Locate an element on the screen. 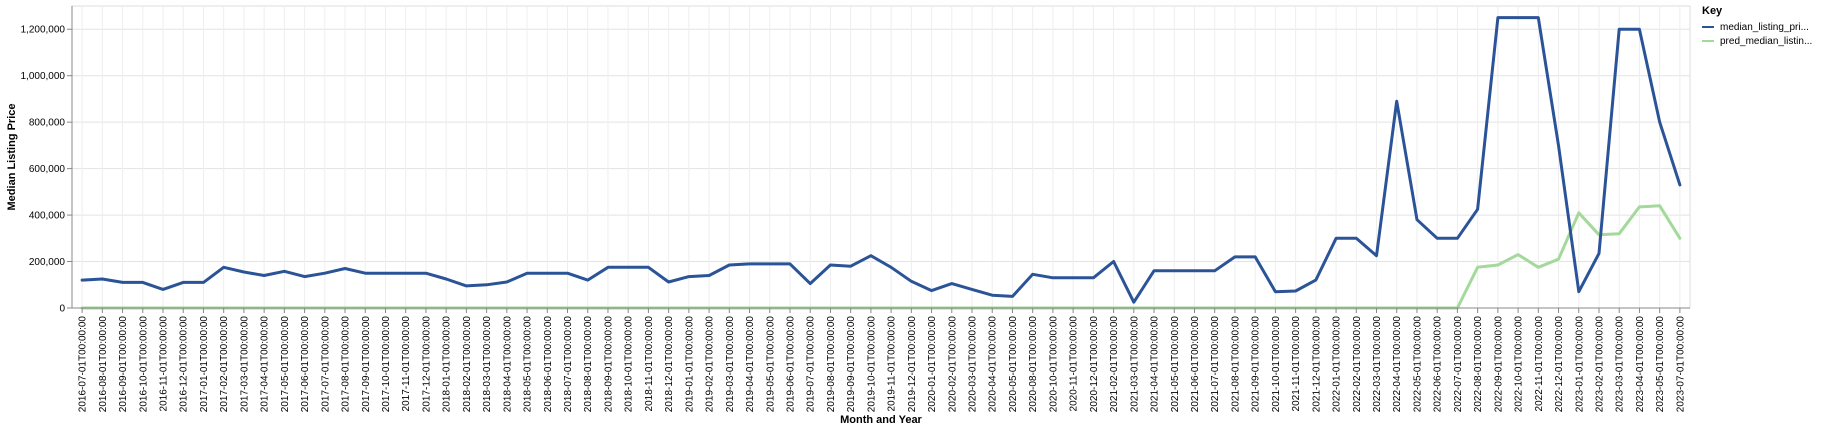 The height and width of the screenshot is (434, 1828). x-tick-label: 2020-02-01T00:00:00 is located at coordinates (952, 364).